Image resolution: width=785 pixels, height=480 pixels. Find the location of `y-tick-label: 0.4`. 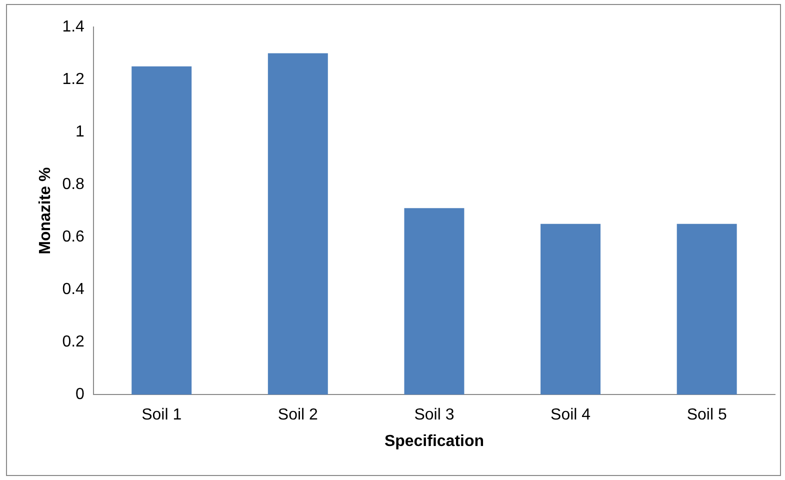

y-tick-label: 0.4 is located at coordinates (73, 289).